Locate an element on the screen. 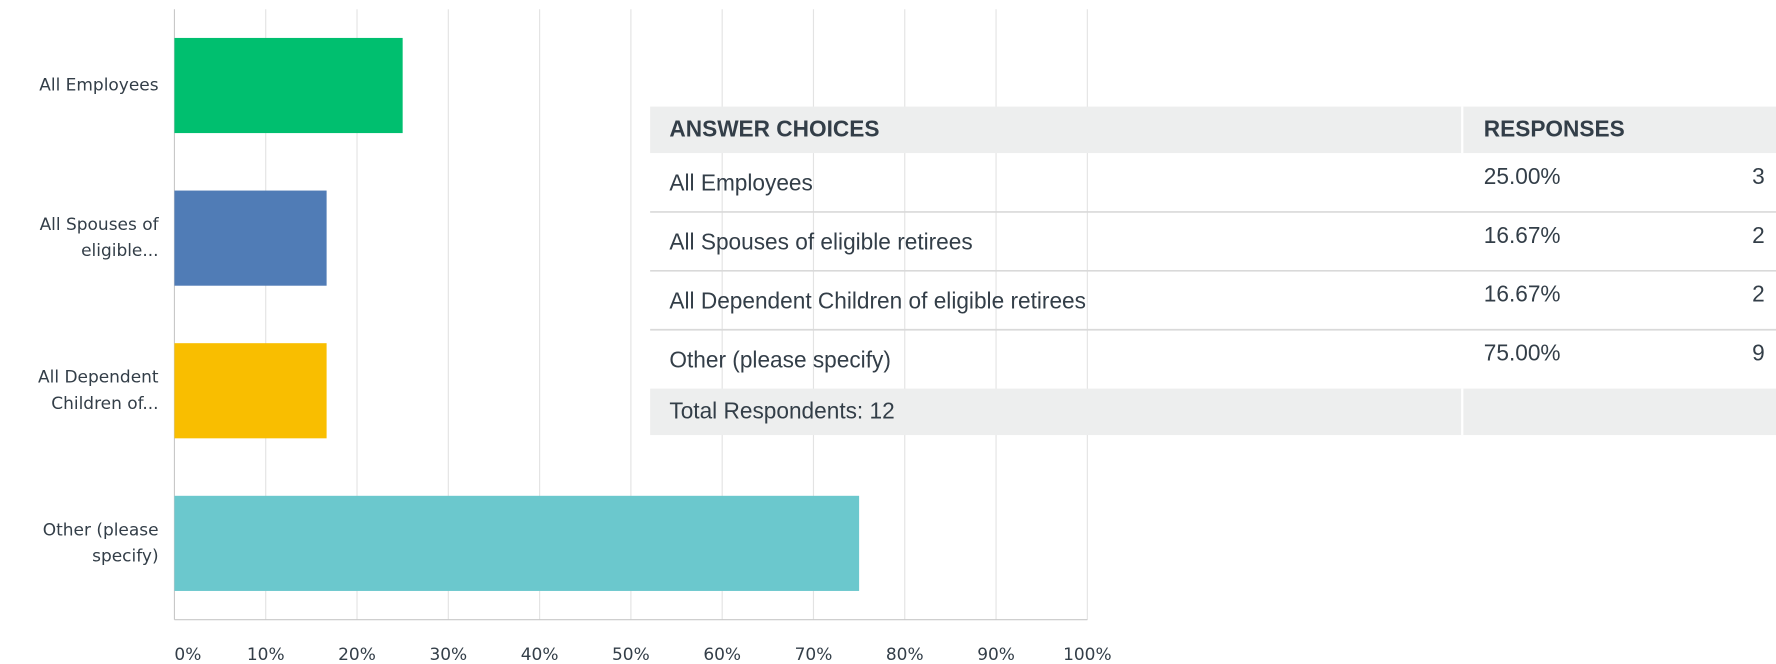  x-tick-label: 20% is located at coordinates (357, 654).